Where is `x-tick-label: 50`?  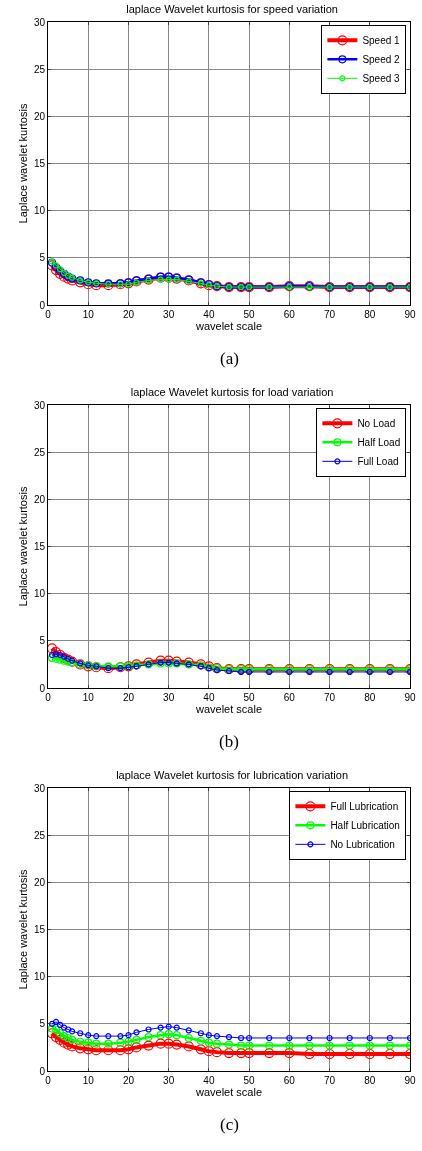 x-tick-label: 50 is located at coordinates (249, 1080).